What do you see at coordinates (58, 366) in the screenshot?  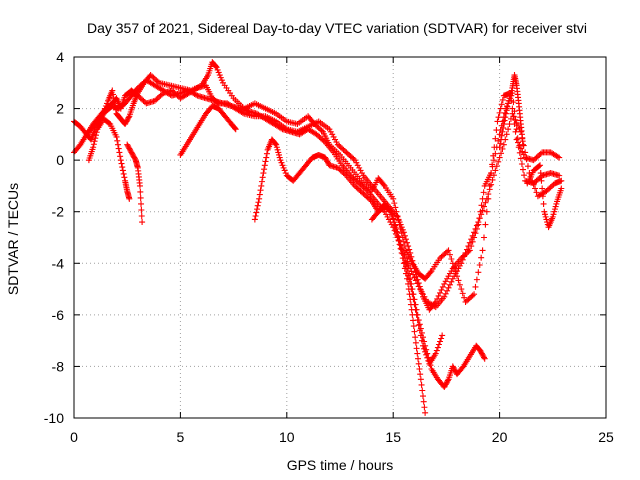 I see `y-tick-label: -8` at bounding box center [58, 366].